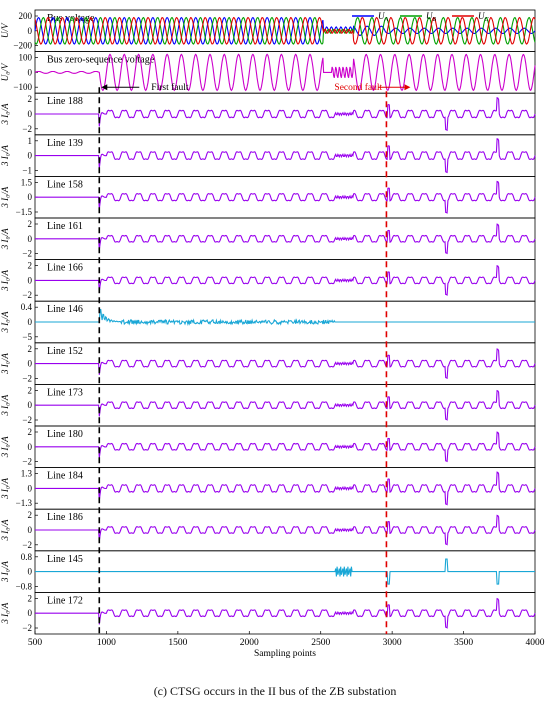  Describe the element at coordinates (30, 280) in the screenshot. I see `panel-6-ytick-label: 0` at that location.